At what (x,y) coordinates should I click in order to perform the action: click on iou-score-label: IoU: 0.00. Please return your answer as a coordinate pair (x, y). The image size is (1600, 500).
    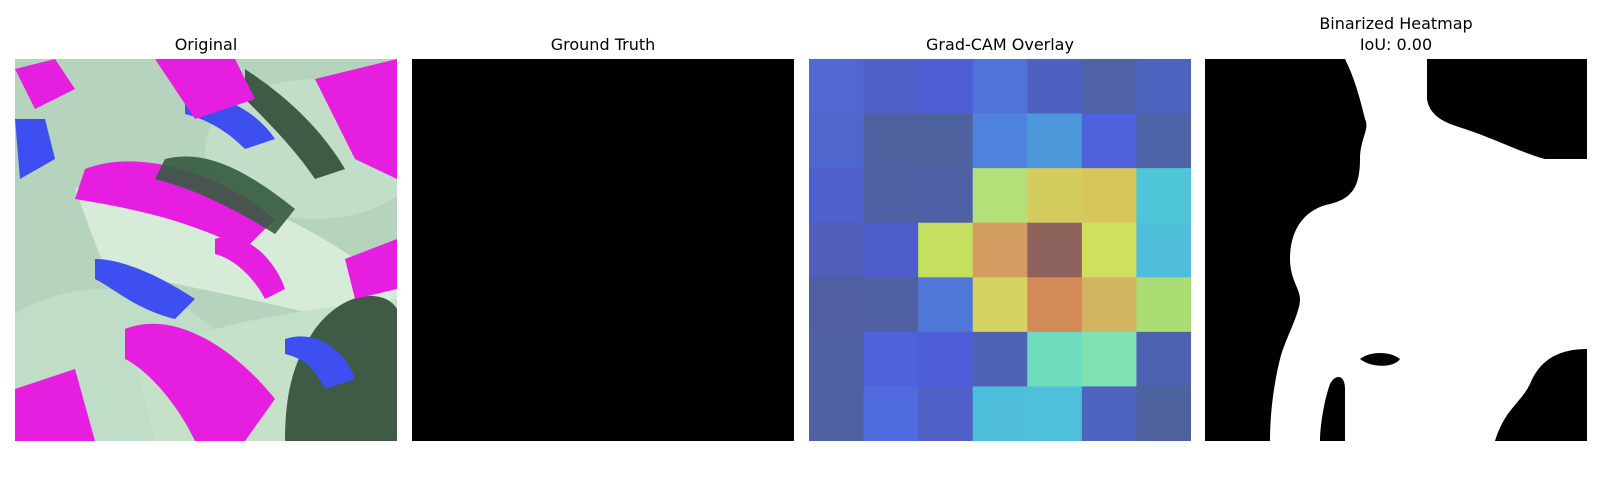
    Looking at the image, I should click on (1396, 44).